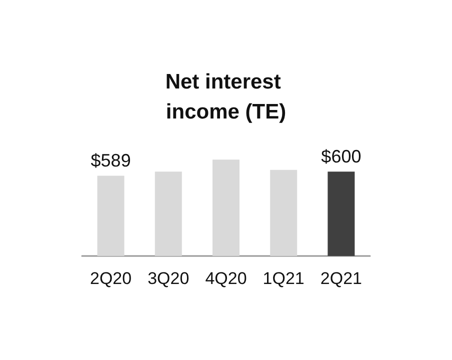 The height and width of the screenshot is (360, 452). Describe the element at coordinates (110, 160) in the screenshot. I see `data-label: $589` at that location.